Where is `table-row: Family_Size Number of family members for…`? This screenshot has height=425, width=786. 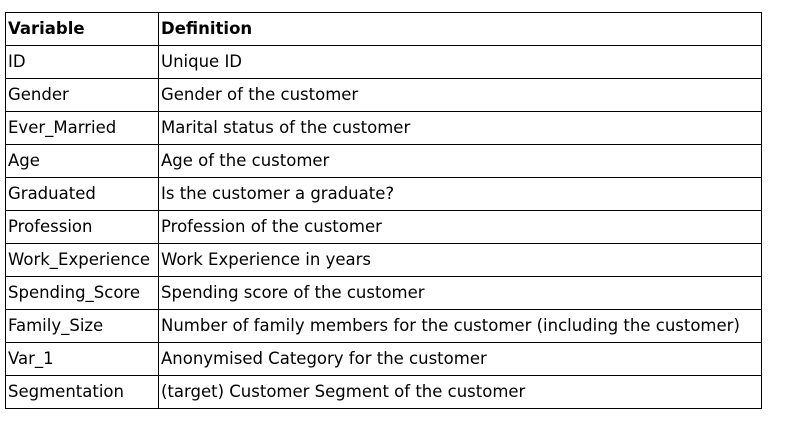
table-row: Family_Size Number of family members for… is located at coordinates (383, 326).